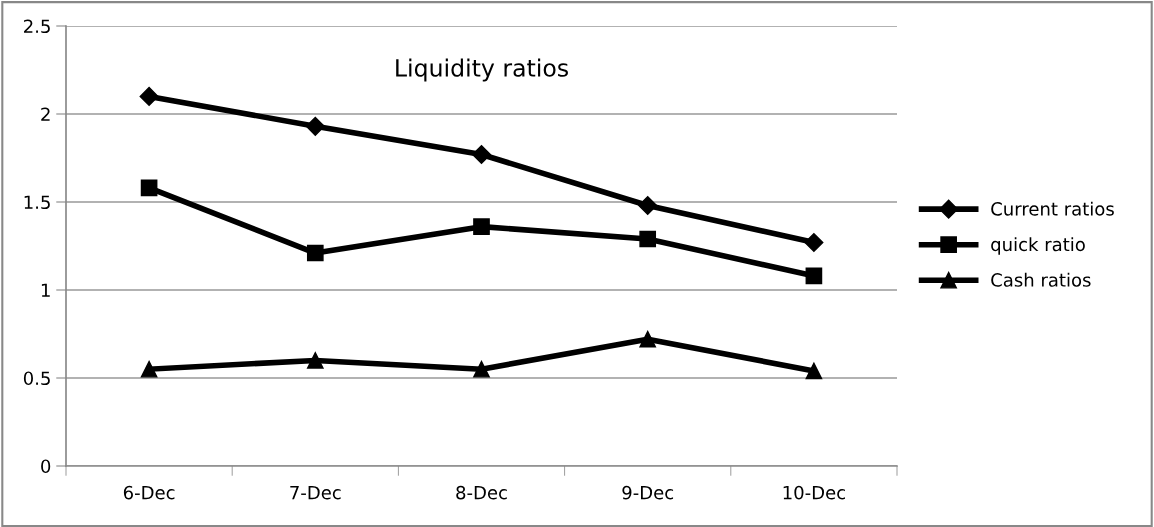 The image size is (1154, 527). What do you see at coordinates (45, 290) in the screenshot?
I see `y-tick-label: 1` at bounding box center [45, 290].